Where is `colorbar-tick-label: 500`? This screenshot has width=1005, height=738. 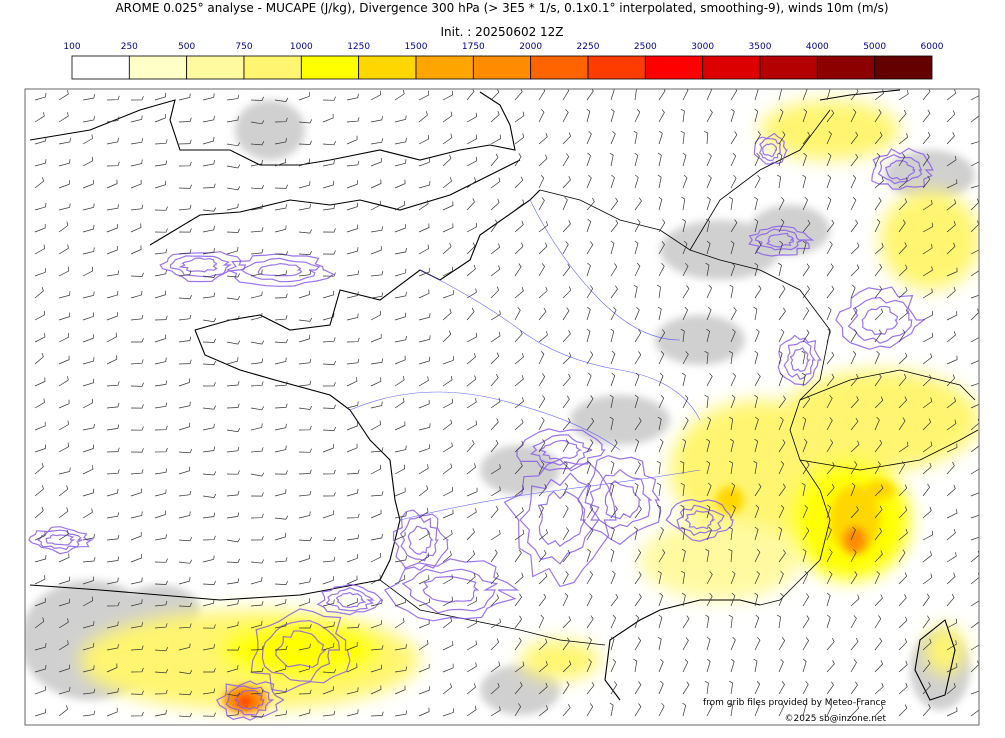
colorbar-tick-label: 500 is located at coordinates (186, 47).